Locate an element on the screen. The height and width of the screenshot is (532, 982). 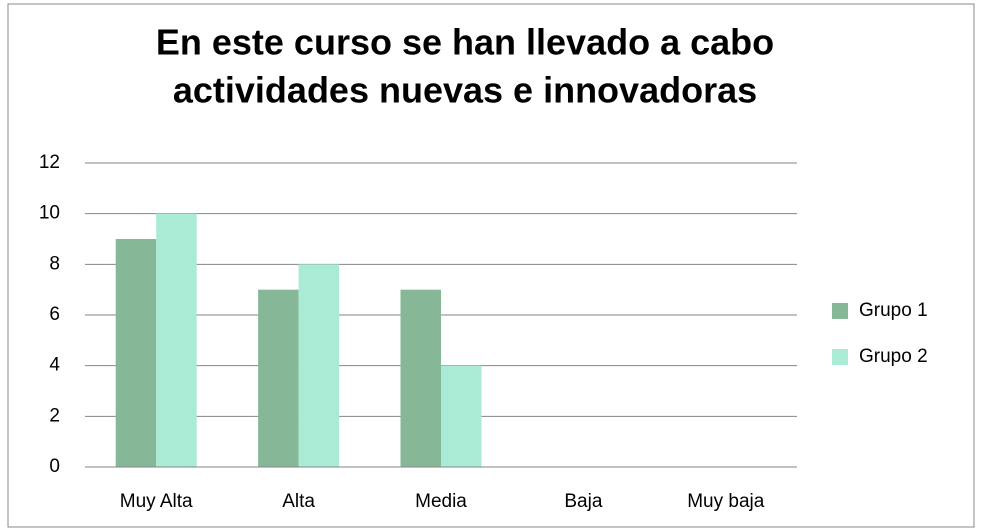
x-tick-label: Alta is located at coordinates (298, 501).